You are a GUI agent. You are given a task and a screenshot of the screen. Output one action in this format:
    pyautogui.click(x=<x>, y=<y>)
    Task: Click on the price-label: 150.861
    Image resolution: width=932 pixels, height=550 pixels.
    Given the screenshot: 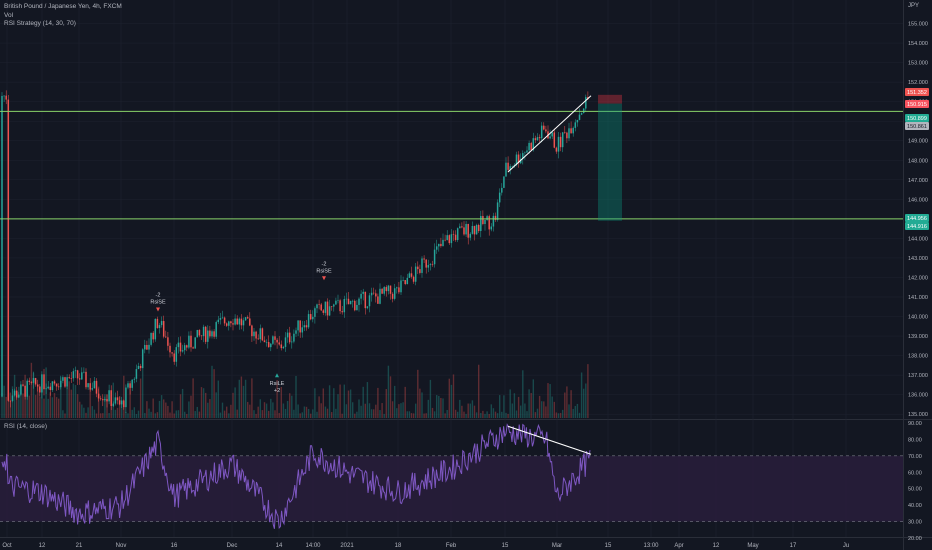 What is the action you would take?
    pyautogui.click(x=917, y=127)
    